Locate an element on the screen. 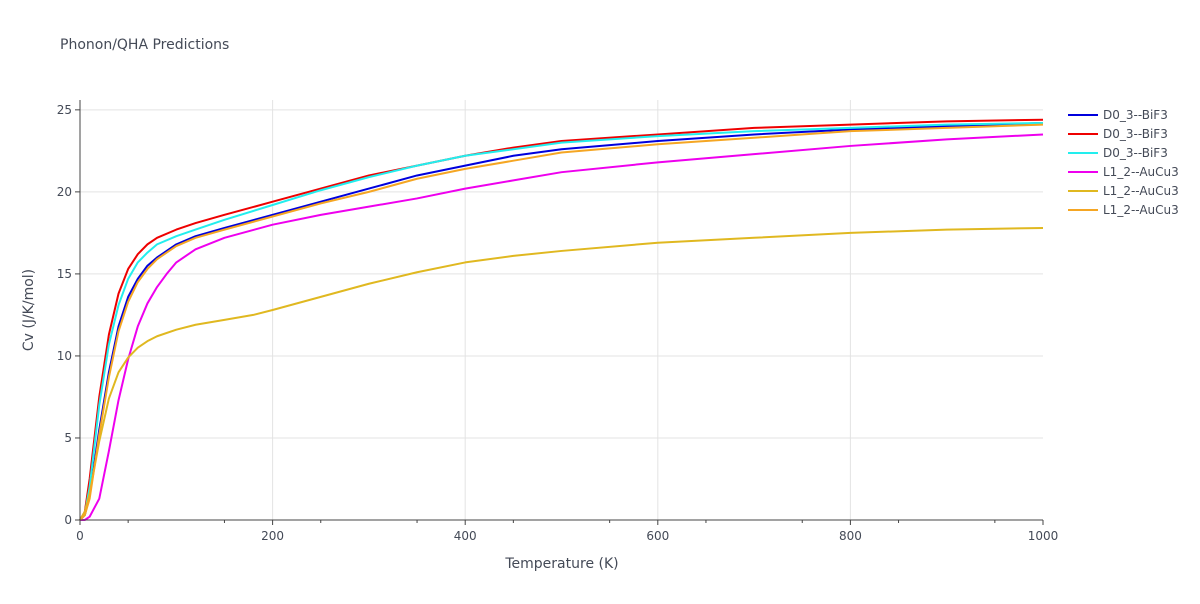 The image size is (1200, 604). legend-item-3: L1_2--AuCu3 is located at coordinates (1123, 172).